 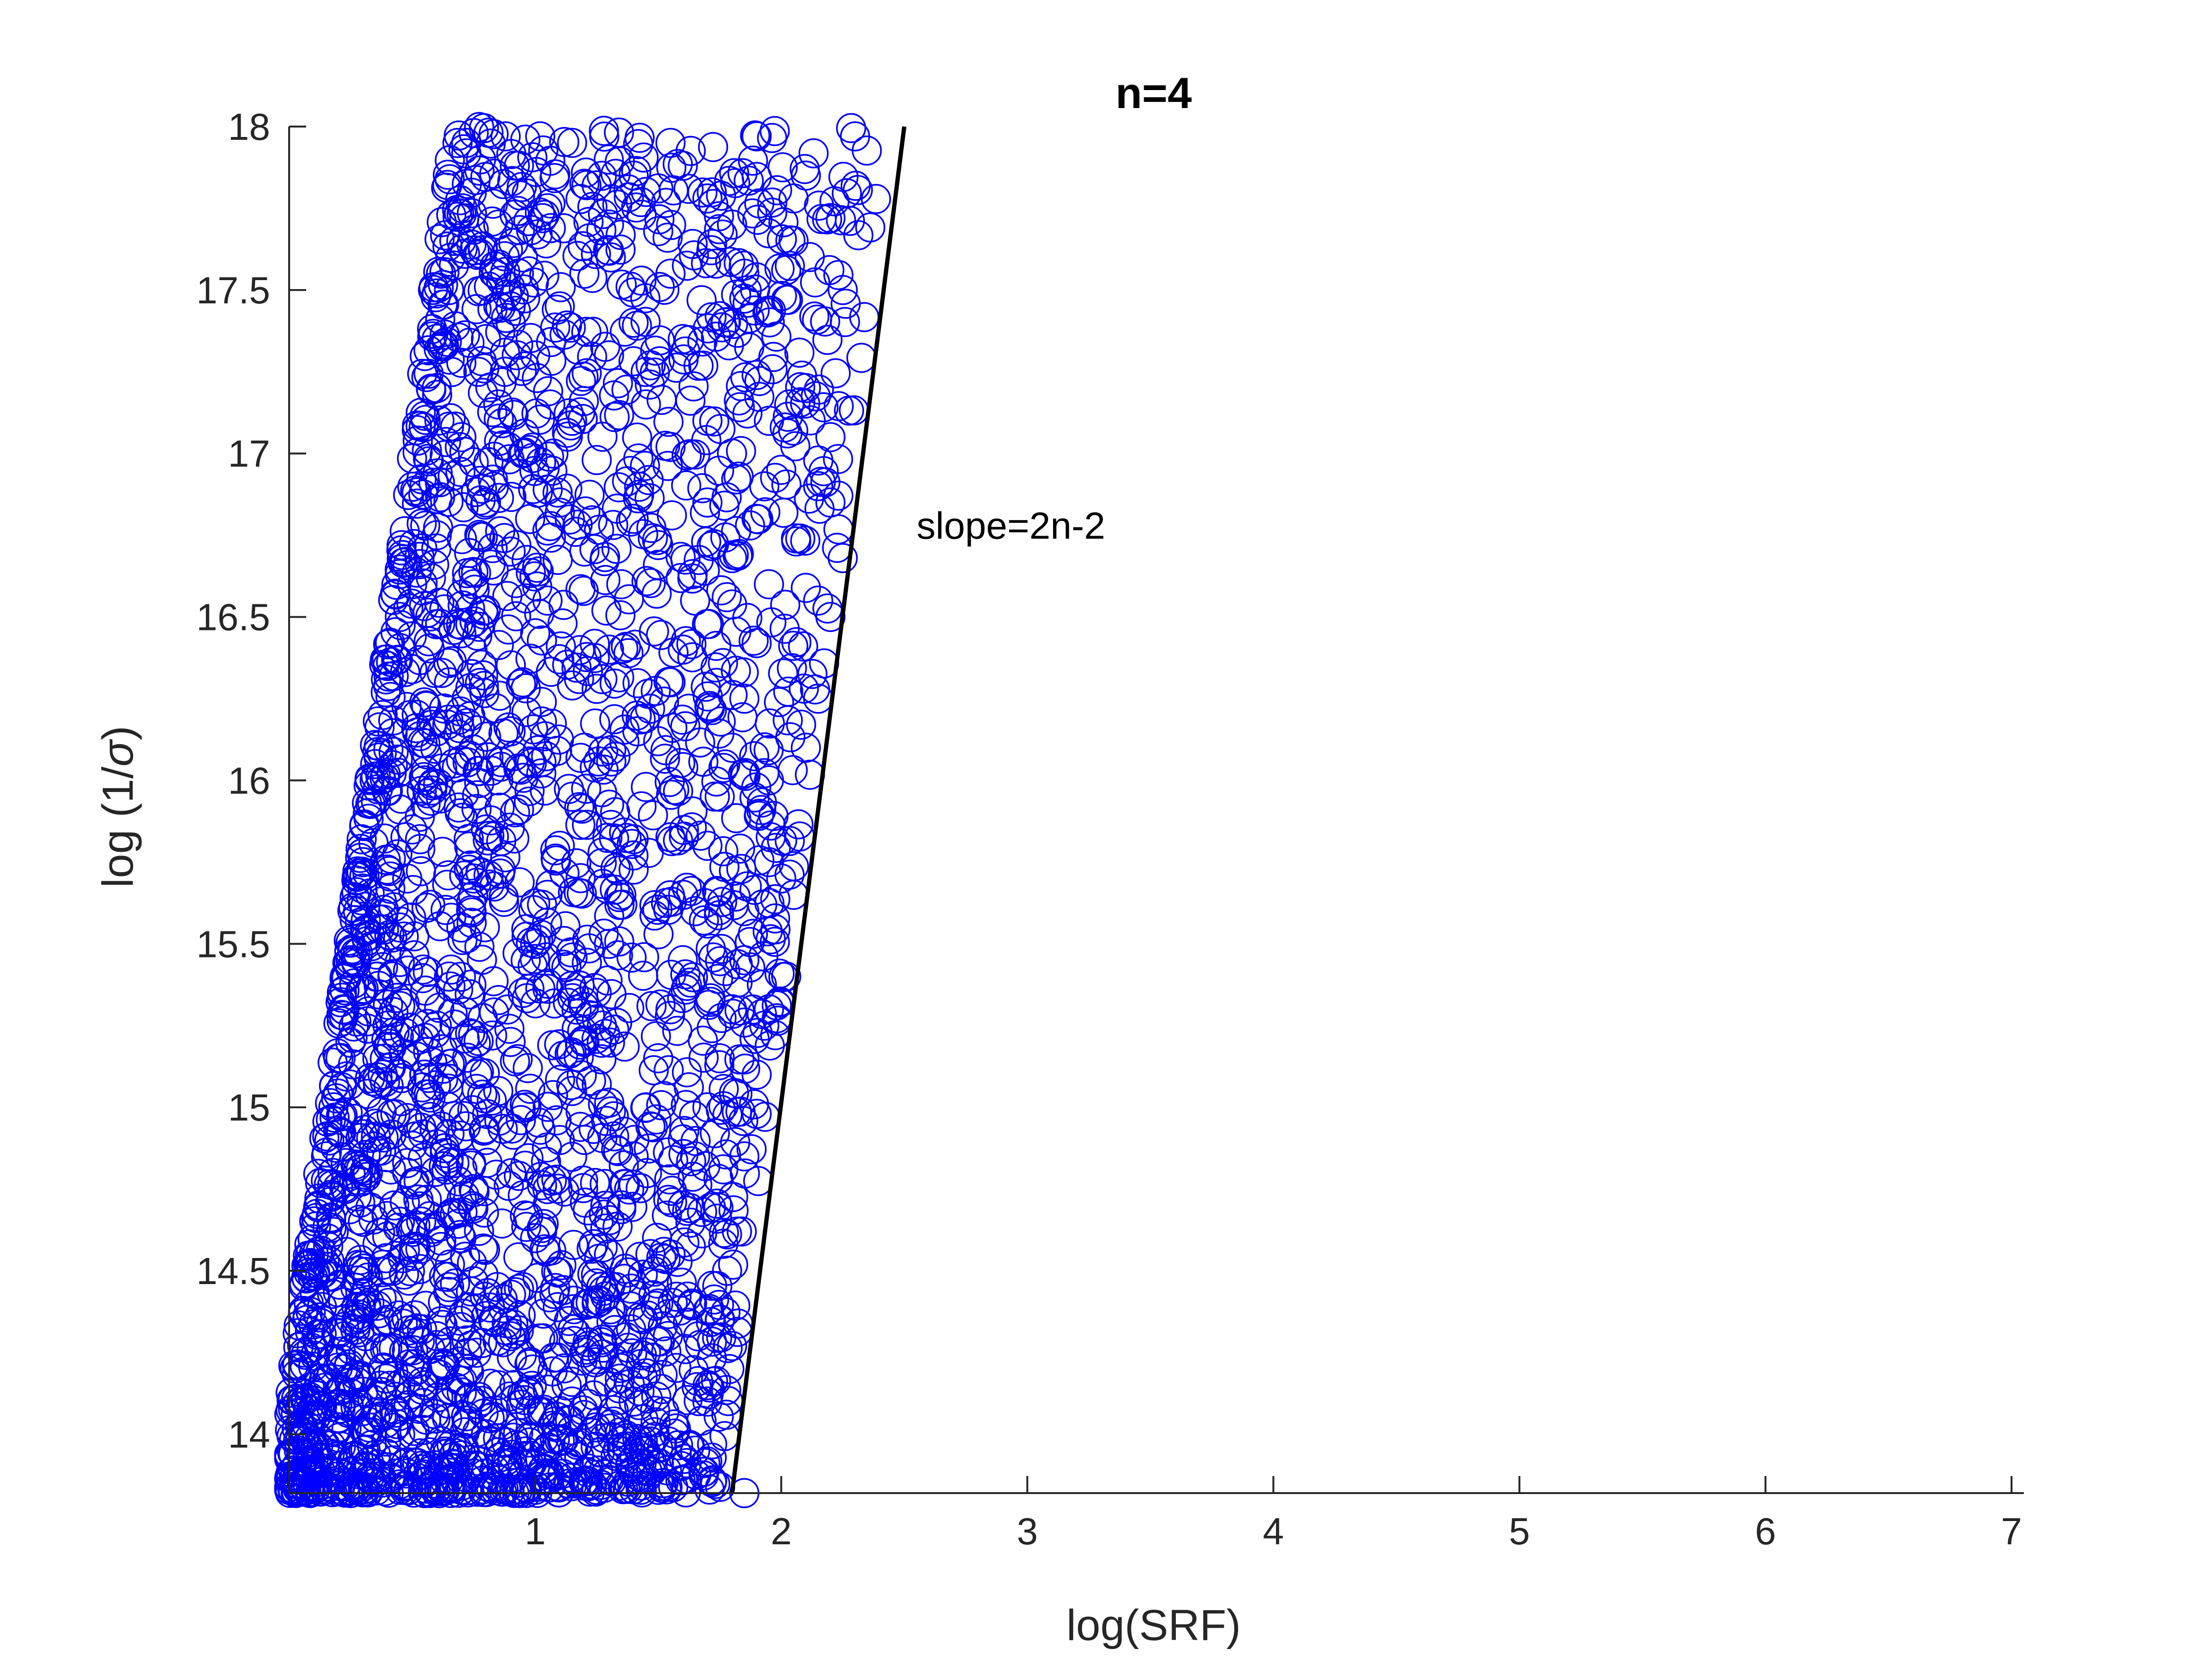 I want to click on x-tick-label: 6, so click(x=1765, y=1531).